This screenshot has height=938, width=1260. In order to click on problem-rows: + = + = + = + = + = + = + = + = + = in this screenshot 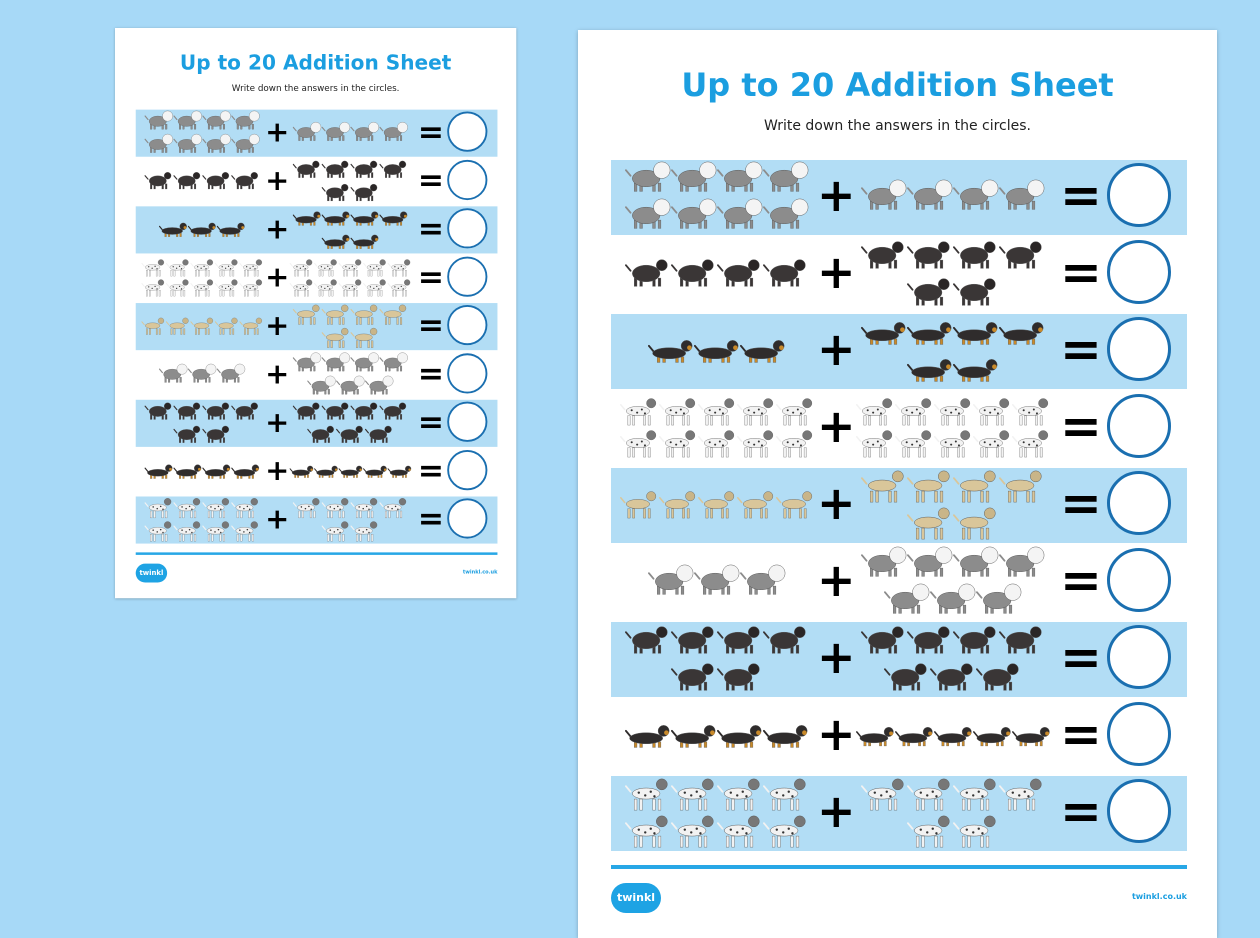, I will do `click(316, 327)`.